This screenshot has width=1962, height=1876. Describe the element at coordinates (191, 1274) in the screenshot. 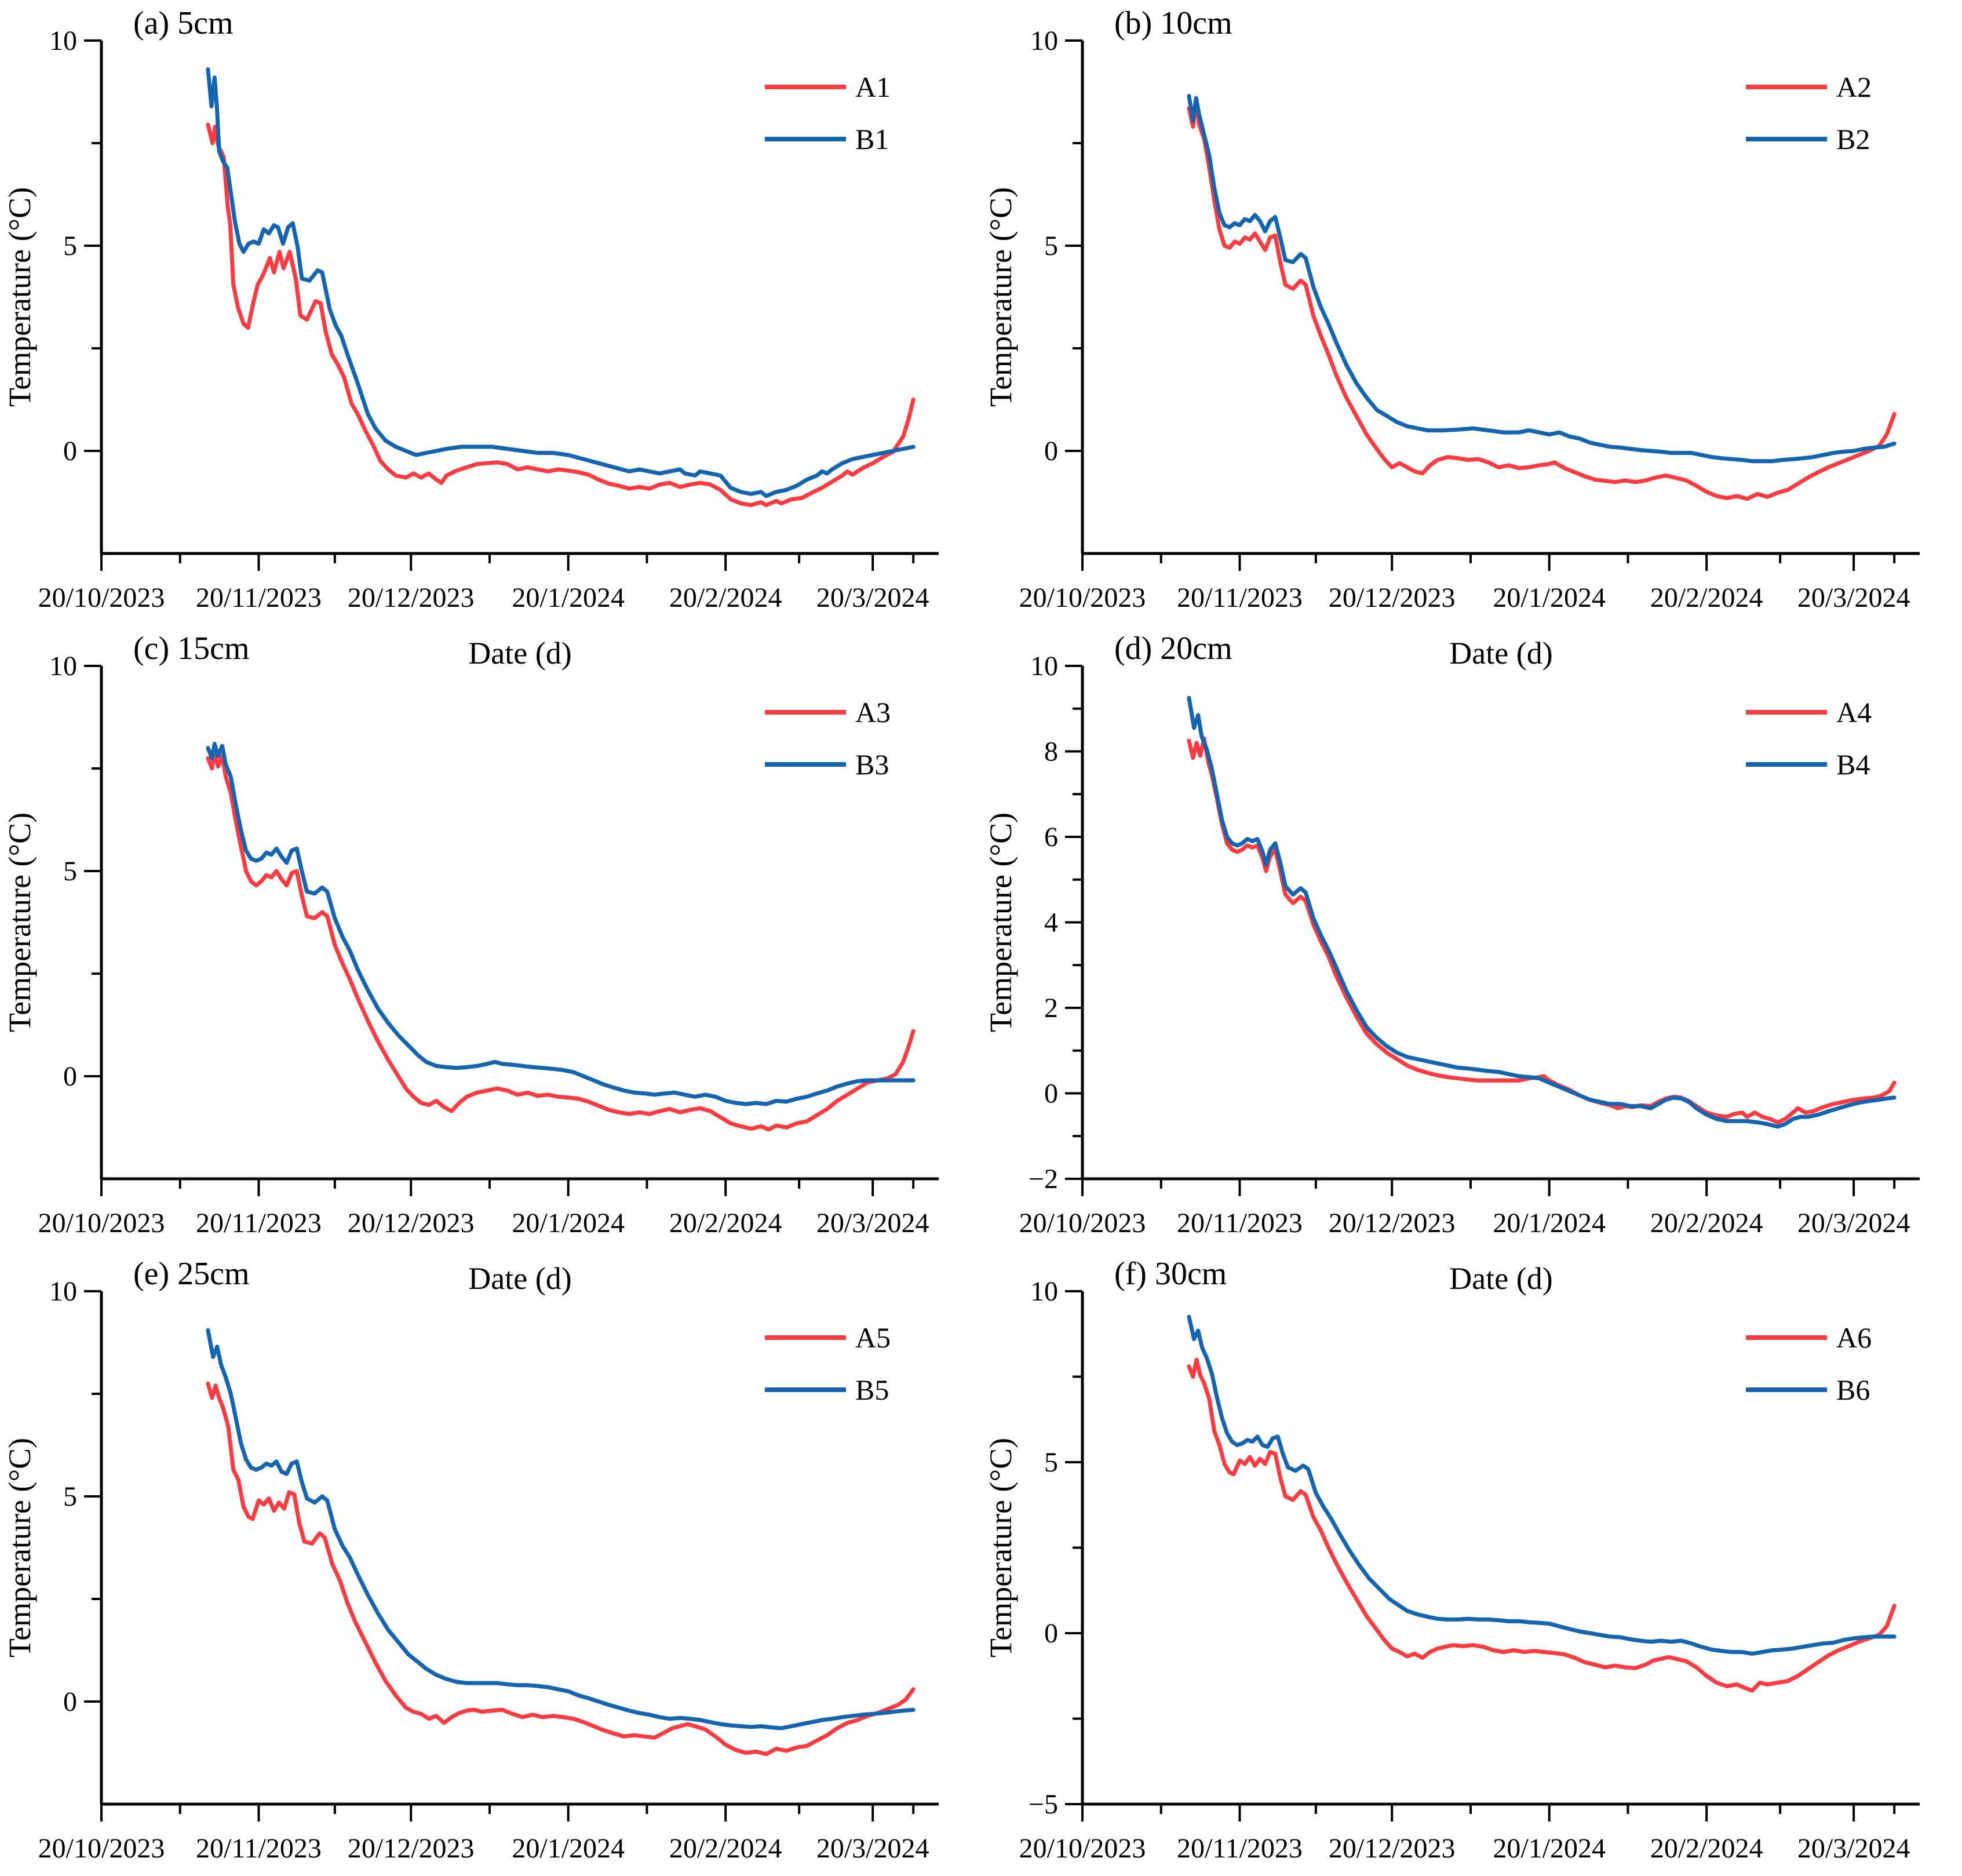

I see `panel-title: (e) 25cm` at that location.